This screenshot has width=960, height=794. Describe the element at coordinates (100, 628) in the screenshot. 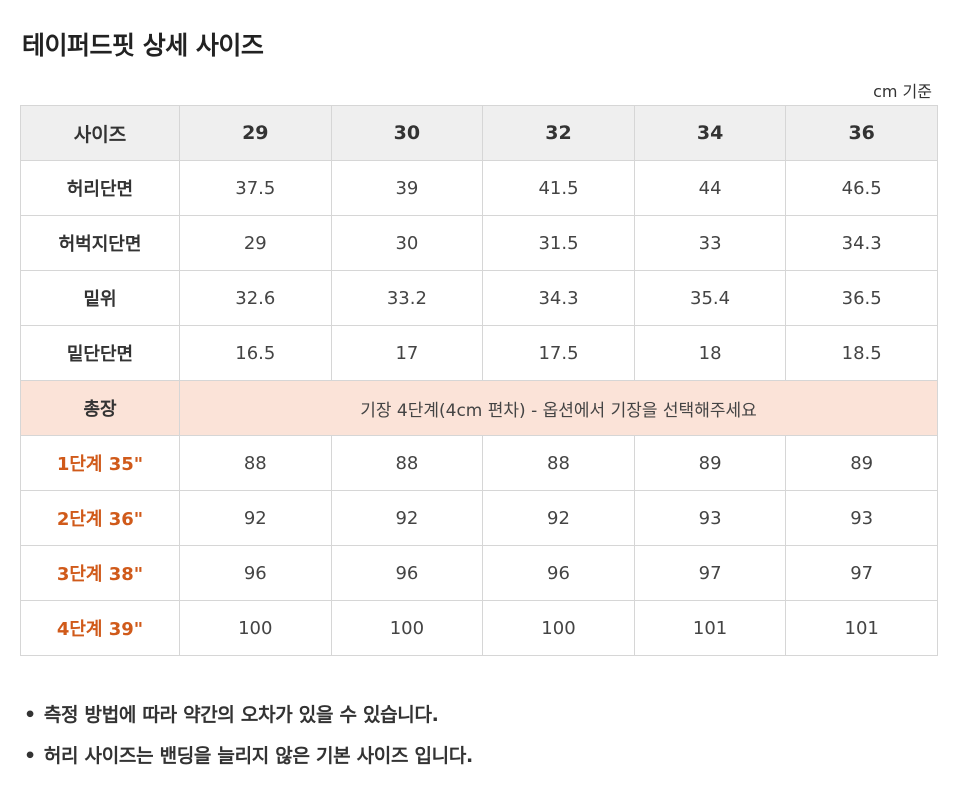

I see `length-step-label: 4단계 39"` at that location.